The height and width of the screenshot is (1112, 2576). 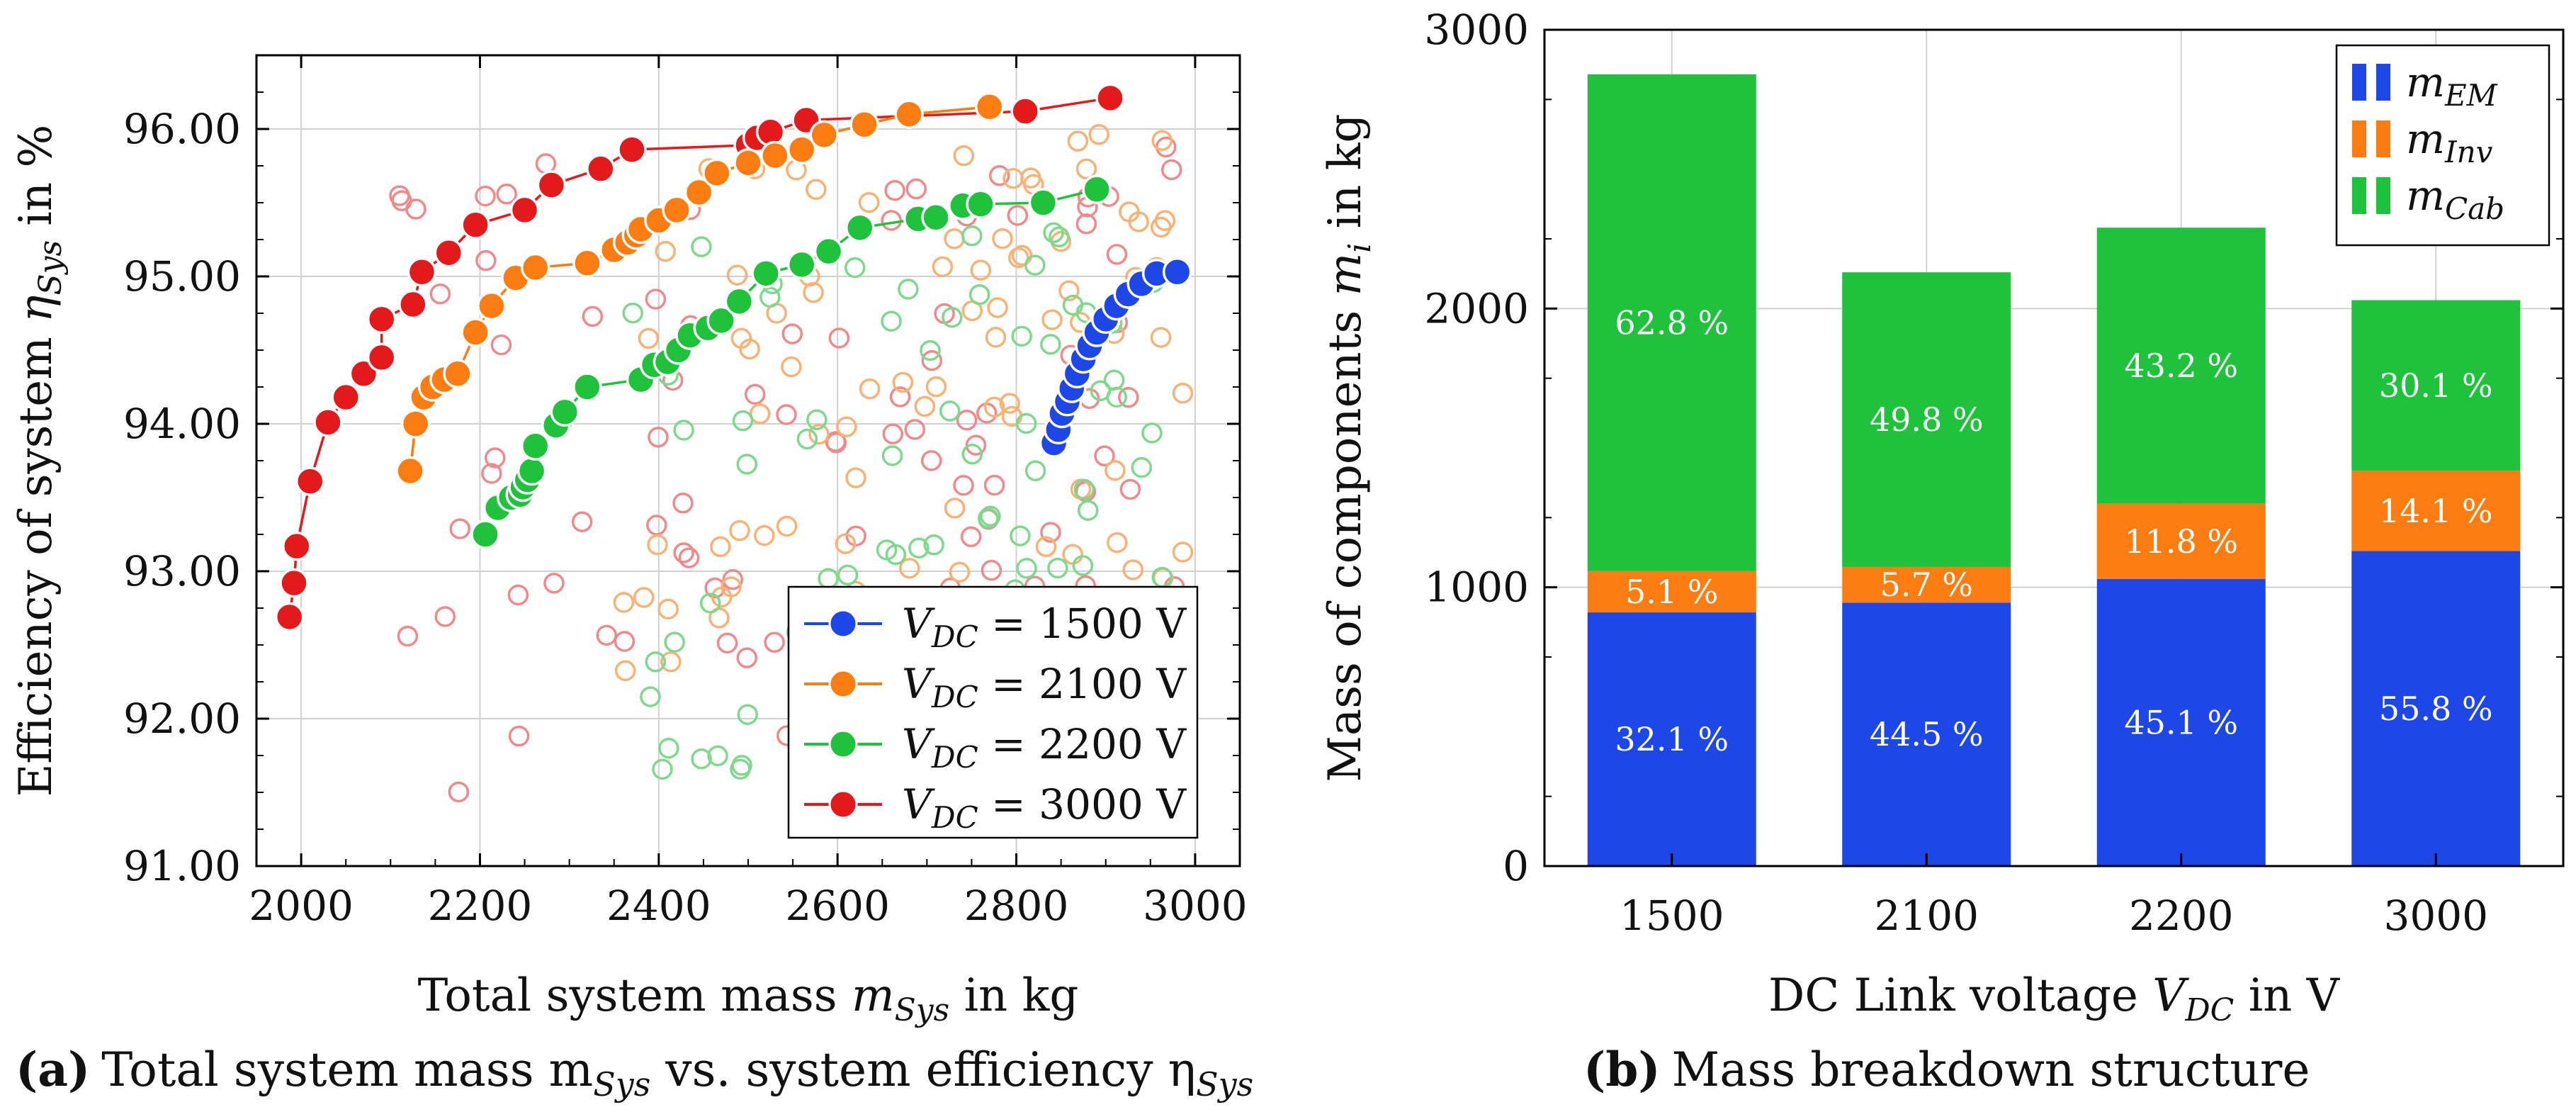 I want to click on x-tick-label: 2600, so click(x=838, y=906).